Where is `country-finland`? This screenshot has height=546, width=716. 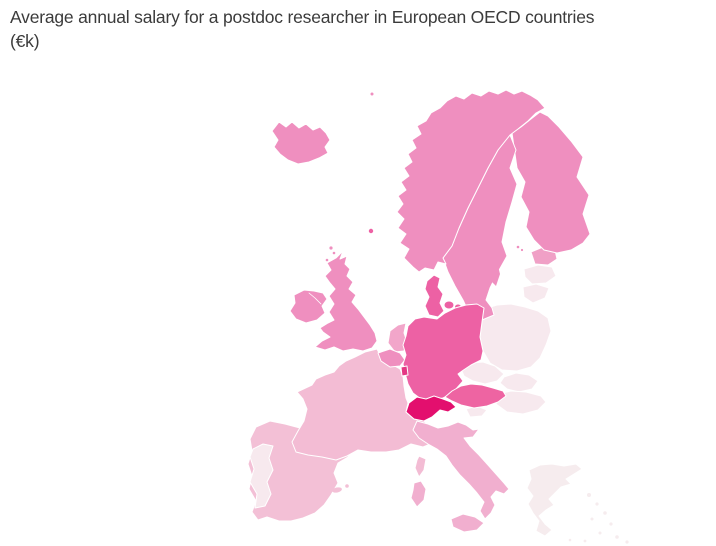
country-finland is located at coordinates (551, 182).